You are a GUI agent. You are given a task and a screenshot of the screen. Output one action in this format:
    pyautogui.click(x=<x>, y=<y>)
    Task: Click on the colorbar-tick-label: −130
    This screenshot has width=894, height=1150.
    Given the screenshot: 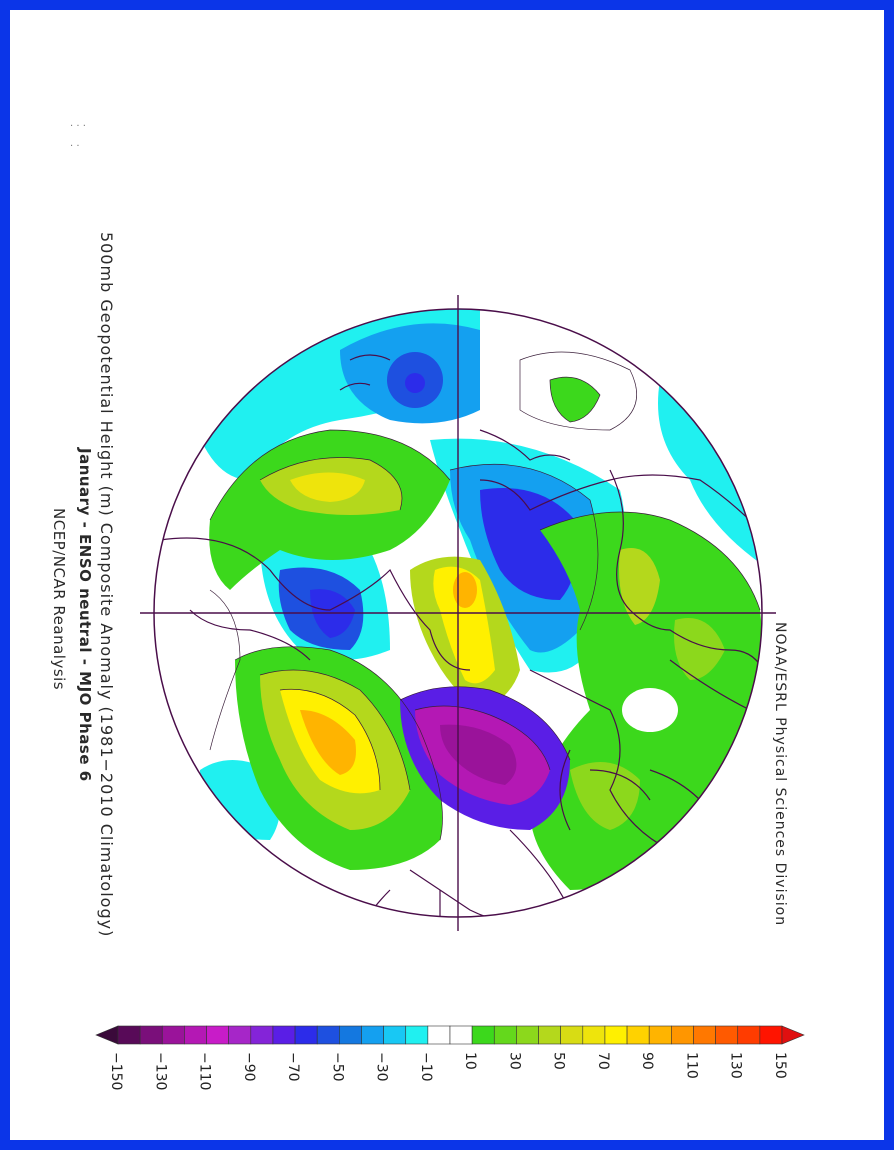 What is the action you would take?
    pyautogui.click(x=160, y=1071)
    